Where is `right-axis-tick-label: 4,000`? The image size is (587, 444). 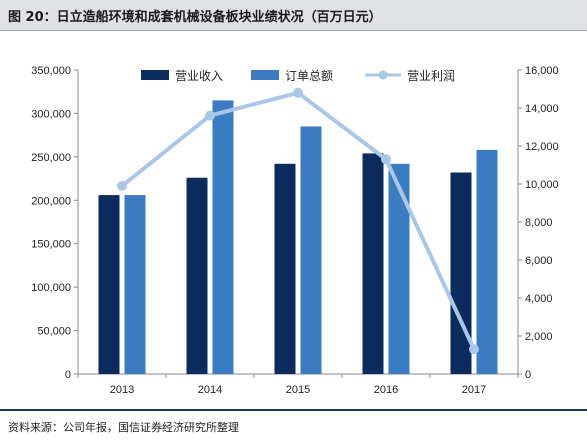
right-axis-tick-label: 4,000 is located at coordinates (539, 299).